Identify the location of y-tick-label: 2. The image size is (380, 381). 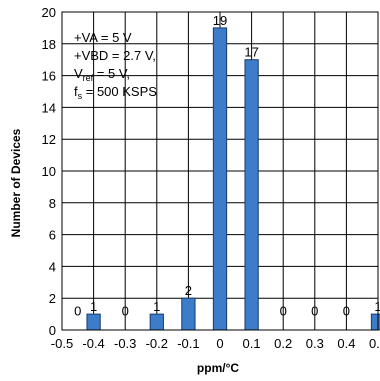
(52, 298).